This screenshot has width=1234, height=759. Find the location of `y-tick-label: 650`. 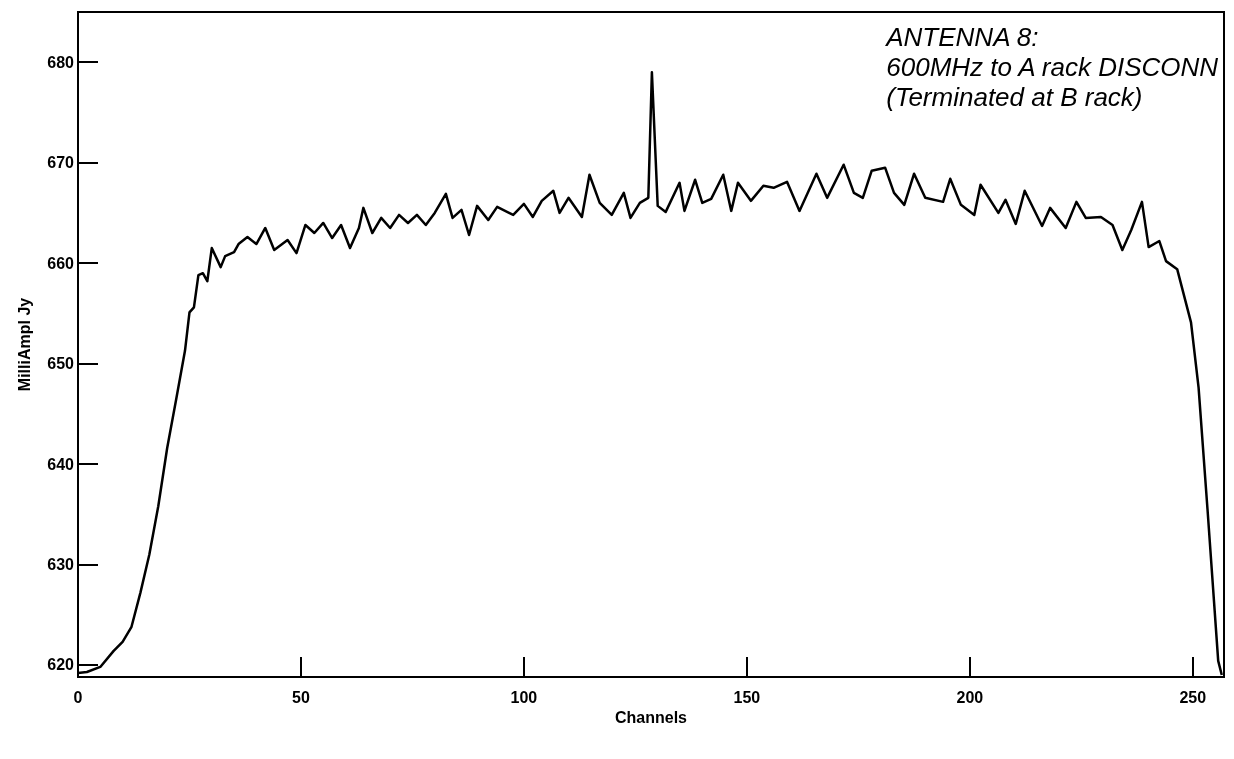

y-tick-label: 650 is located at coordinates (61, 364).